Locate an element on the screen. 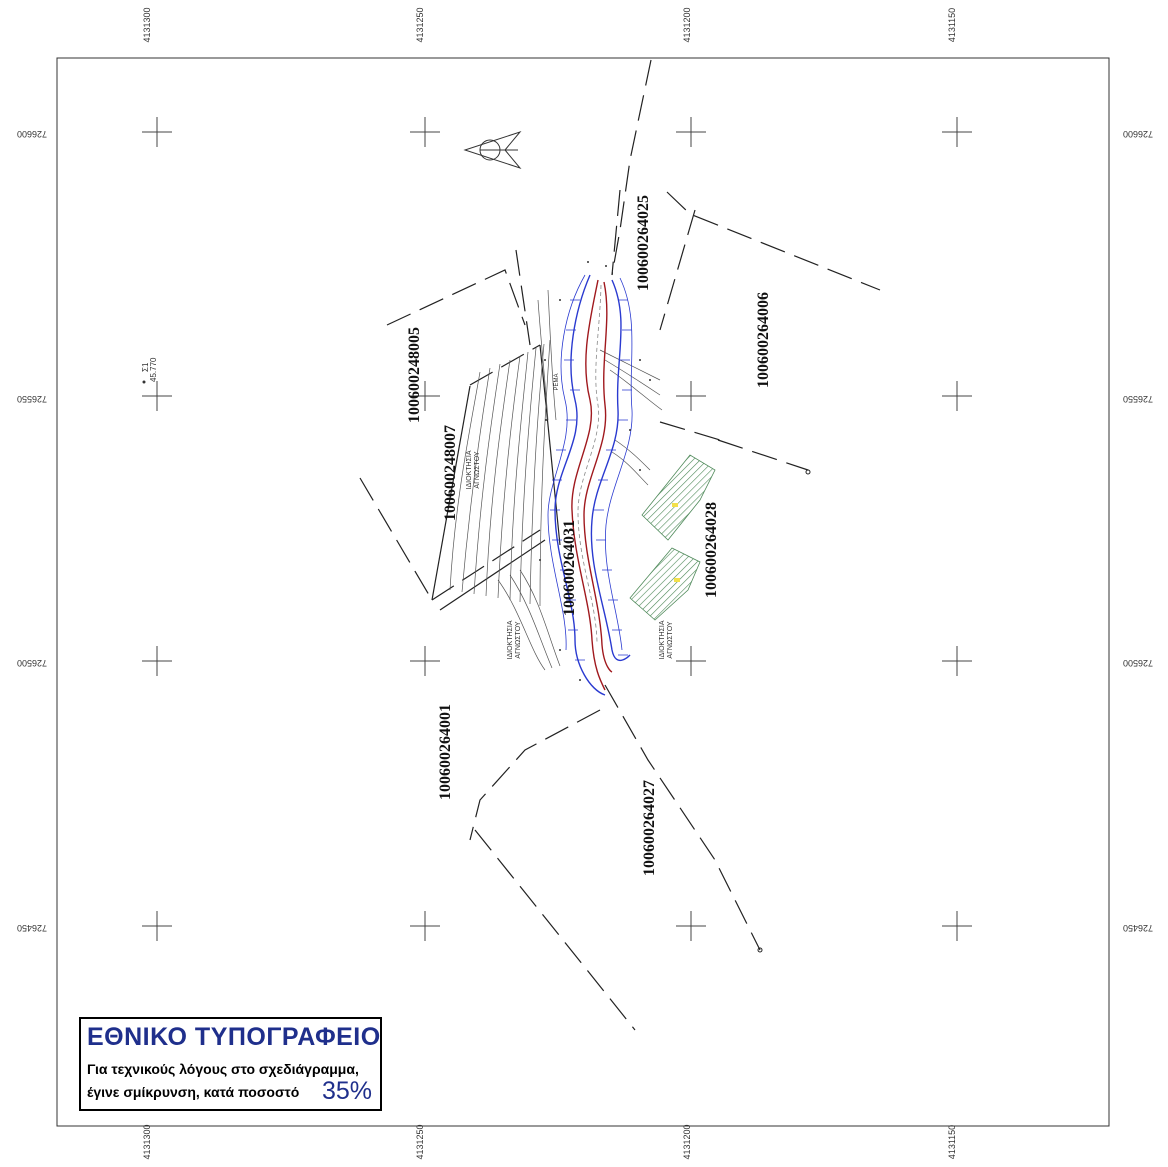 The image size is (1168, 1167). stamp-note-line2: έγινε σμίκρυνση, κατά ποσοστό is located at coordinates (193, 1092).